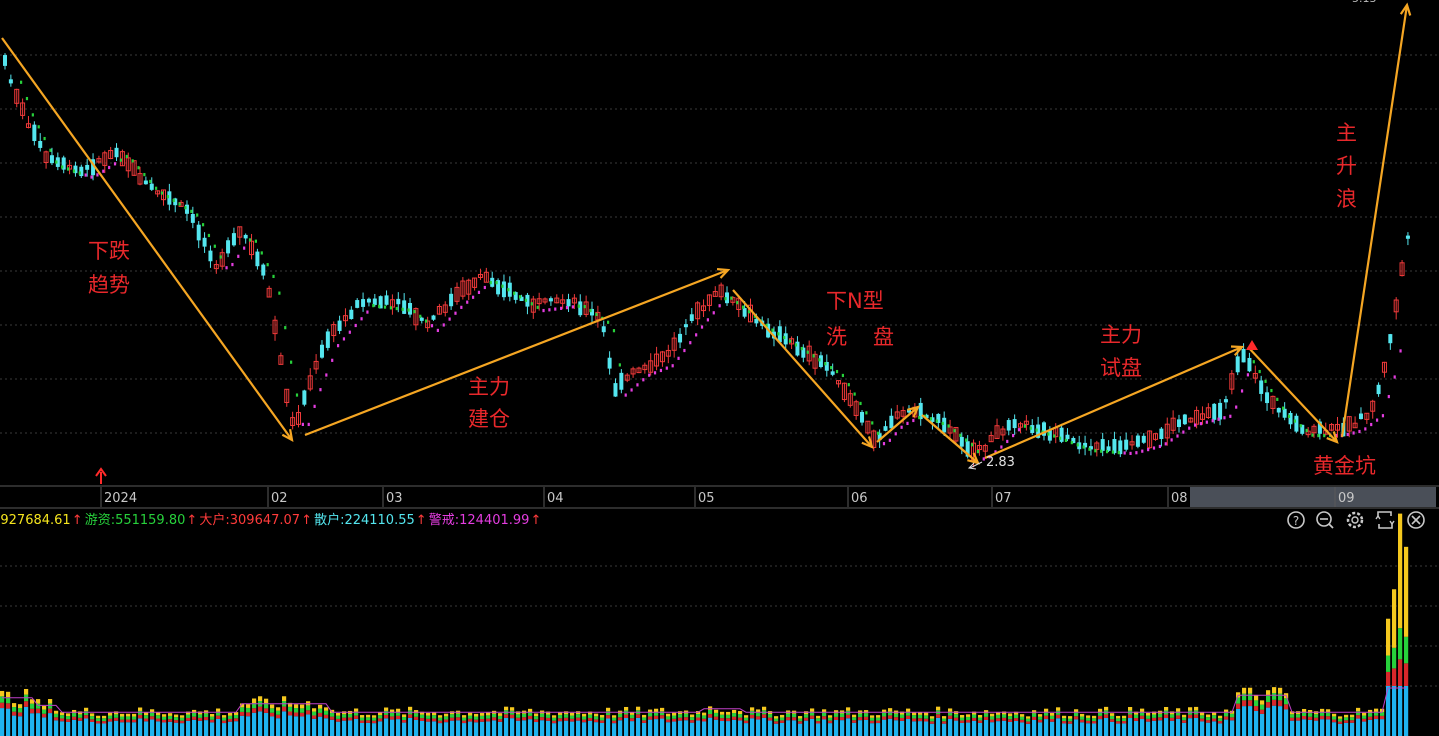 This screenshot has height=736, width=1439. What do you see at coordinates (364, 520) in the screenshot?
I see `legend-item: 散户:224110.55` at bounding box center [364, 520].